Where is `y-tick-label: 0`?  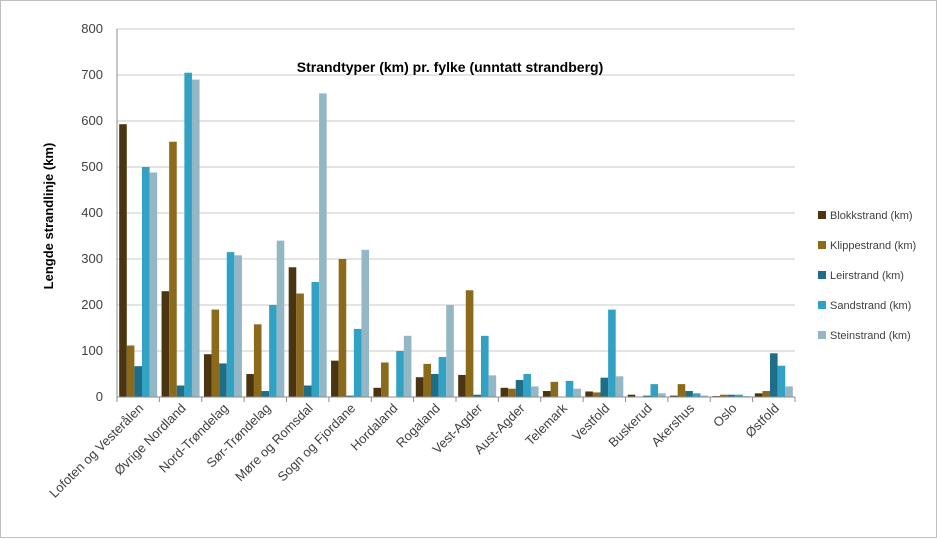 y-tick-label: 0 is located at coordinates (99, 396).